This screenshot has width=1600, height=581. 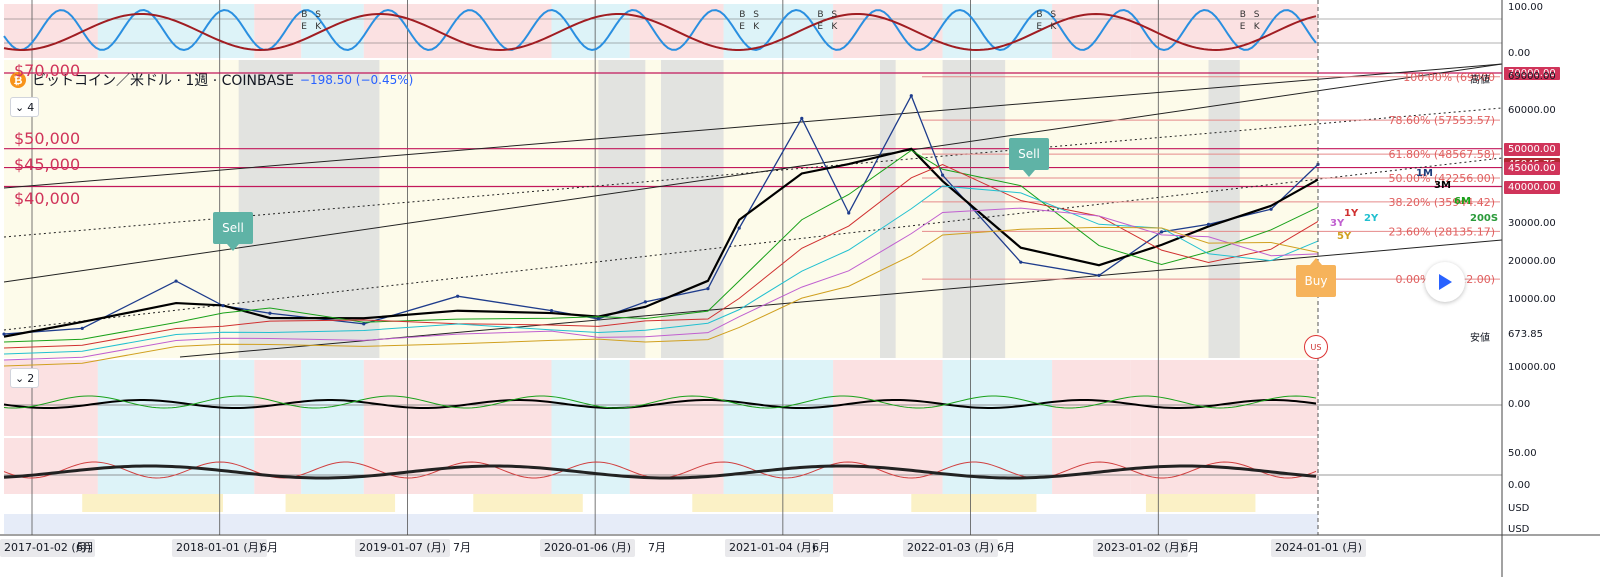 I want to click on time-axis-label: 2022-01-03 (月), so click(x=951, y=548).